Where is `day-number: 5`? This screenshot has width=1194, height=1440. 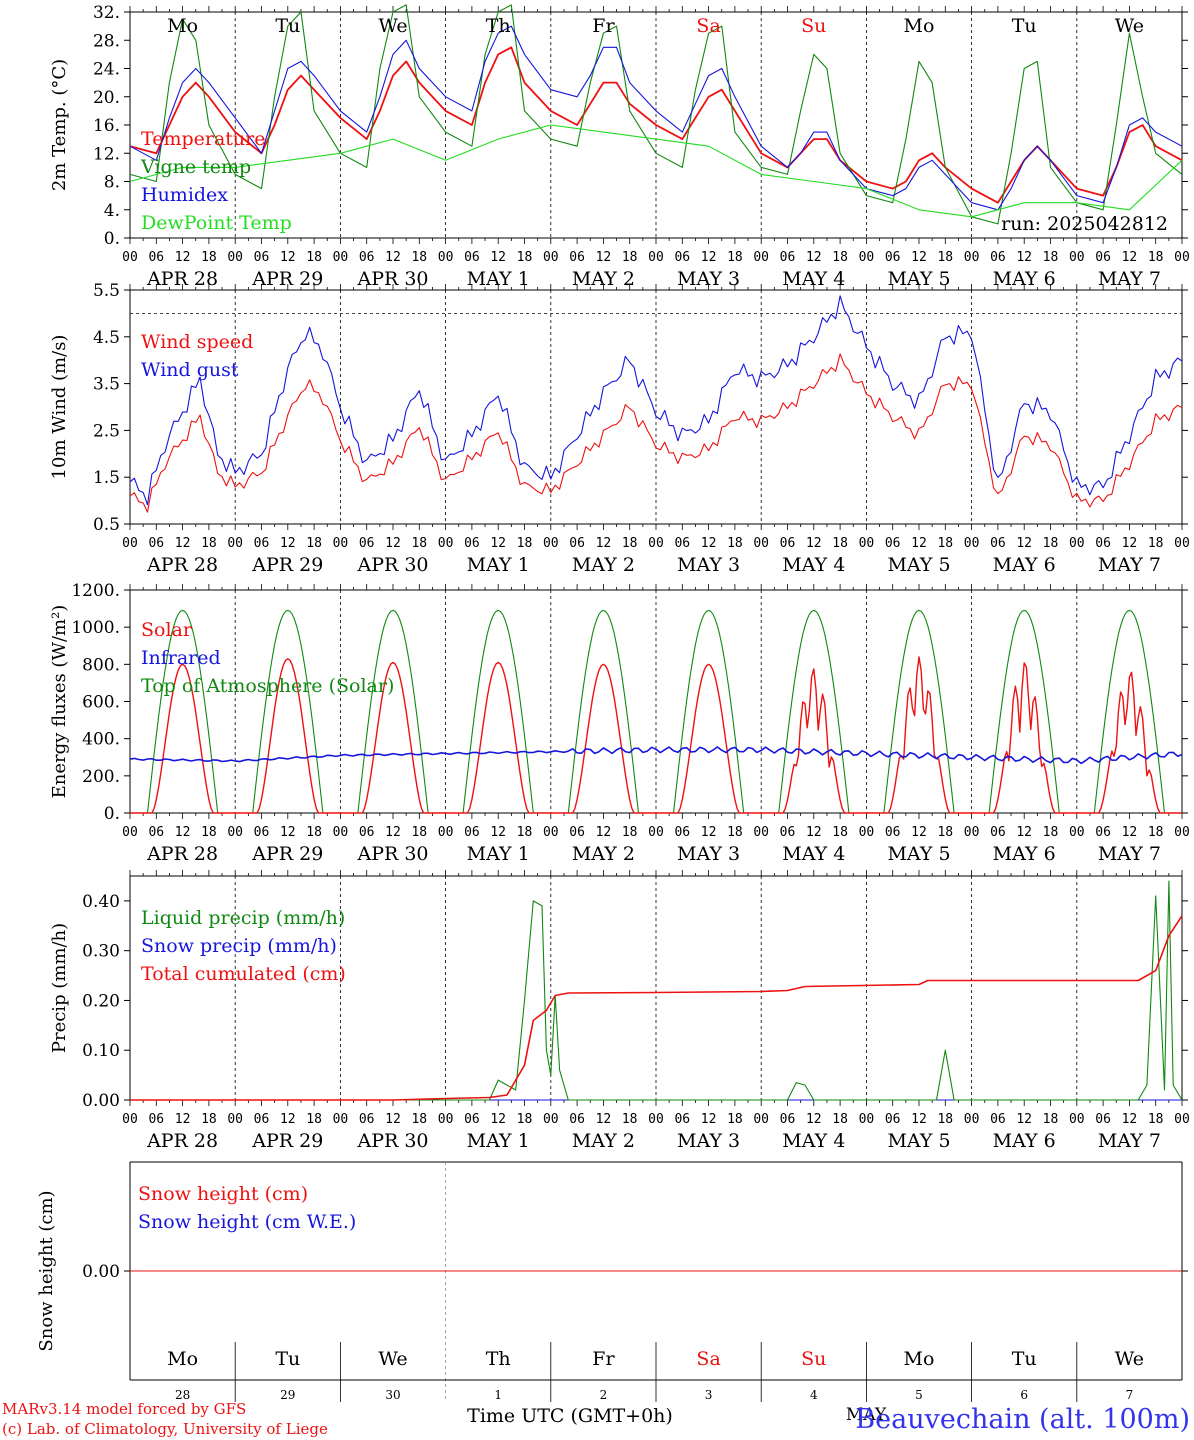
day-number: 5 is located at coordinates (919, 1395).